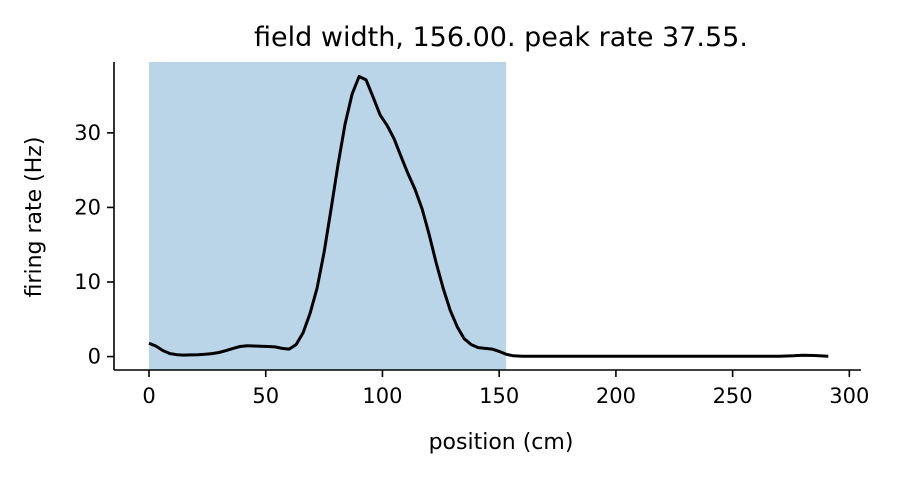 Image resolution: width=922 pixels, height=477 pixels. Describe the element at coordinates (87, 207) in the screenshot. I see `y-tick-label: 20` at that location.